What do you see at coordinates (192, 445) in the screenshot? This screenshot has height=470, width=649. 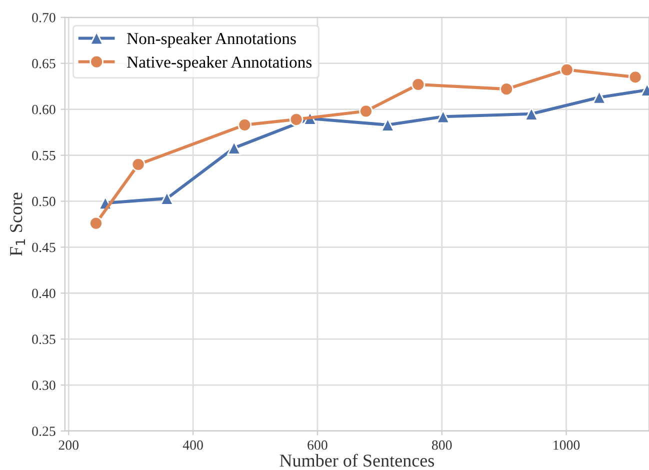 I see `x-tick-label: 400` at bounding box center [192, 445].